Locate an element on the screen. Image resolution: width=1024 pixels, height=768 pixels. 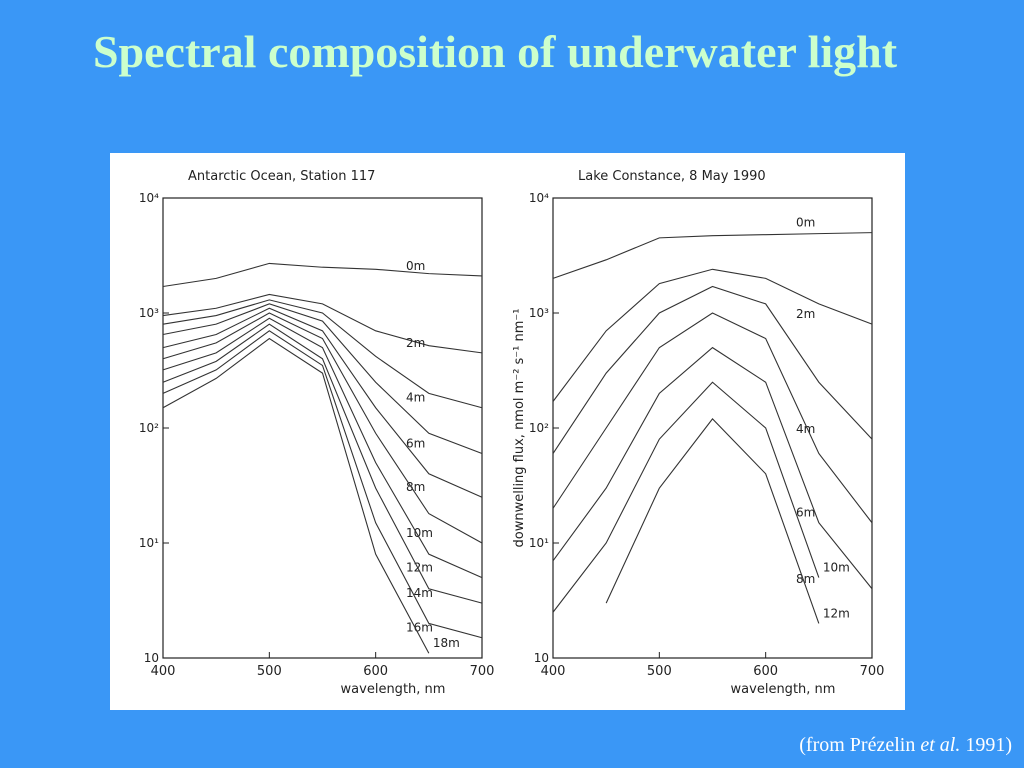
citation-text: 1991) is located at coordinates (986, 745).